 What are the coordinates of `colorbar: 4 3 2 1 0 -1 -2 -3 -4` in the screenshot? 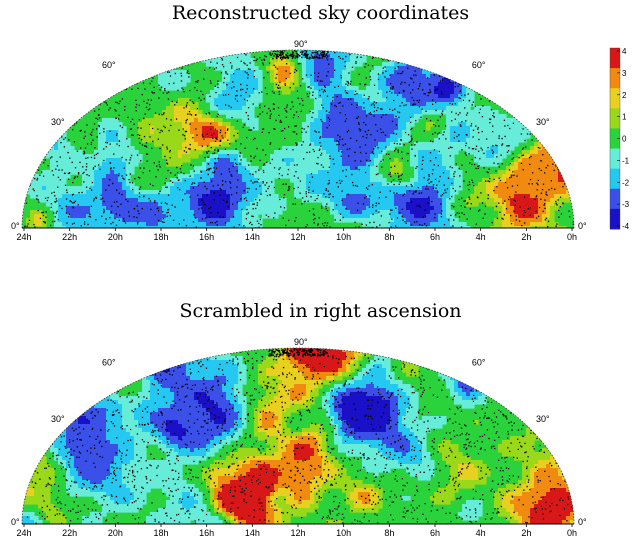 It's located at (619, 139).